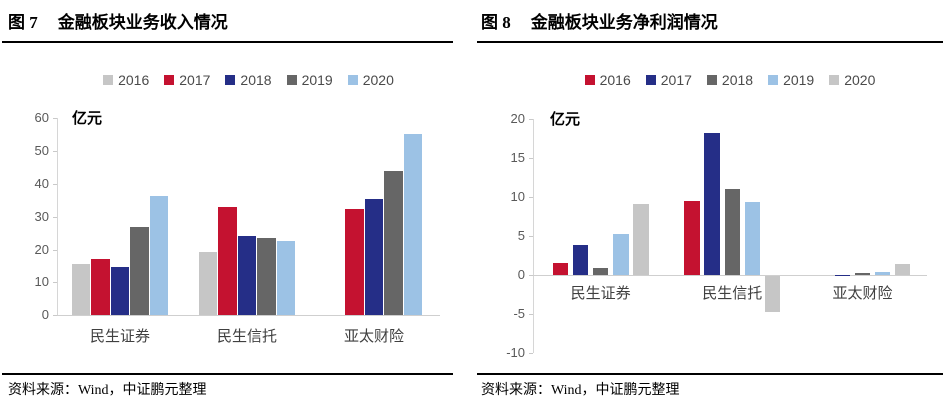 The image size is (944, 409). Describe the element at coordinates (496, 22) in the screenshot. I see `figure8-title-number: 图 8` at that location.